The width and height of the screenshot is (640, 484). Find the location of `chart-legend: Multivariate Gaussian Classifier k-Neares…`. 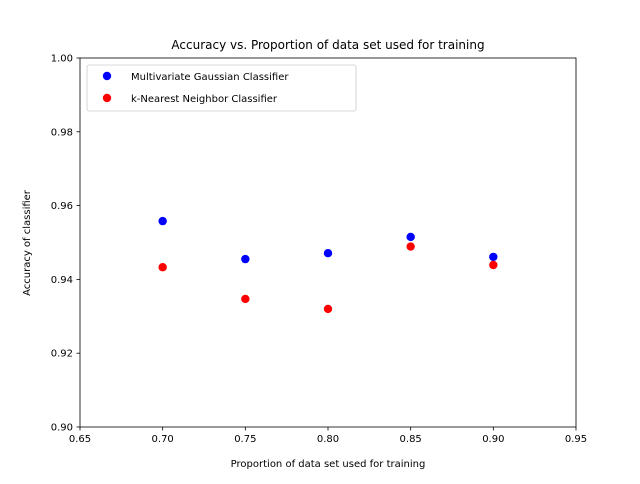

chart-legend: Multivariate Gaussian Classifier k-Neares… is located at coordinates (221, 88).